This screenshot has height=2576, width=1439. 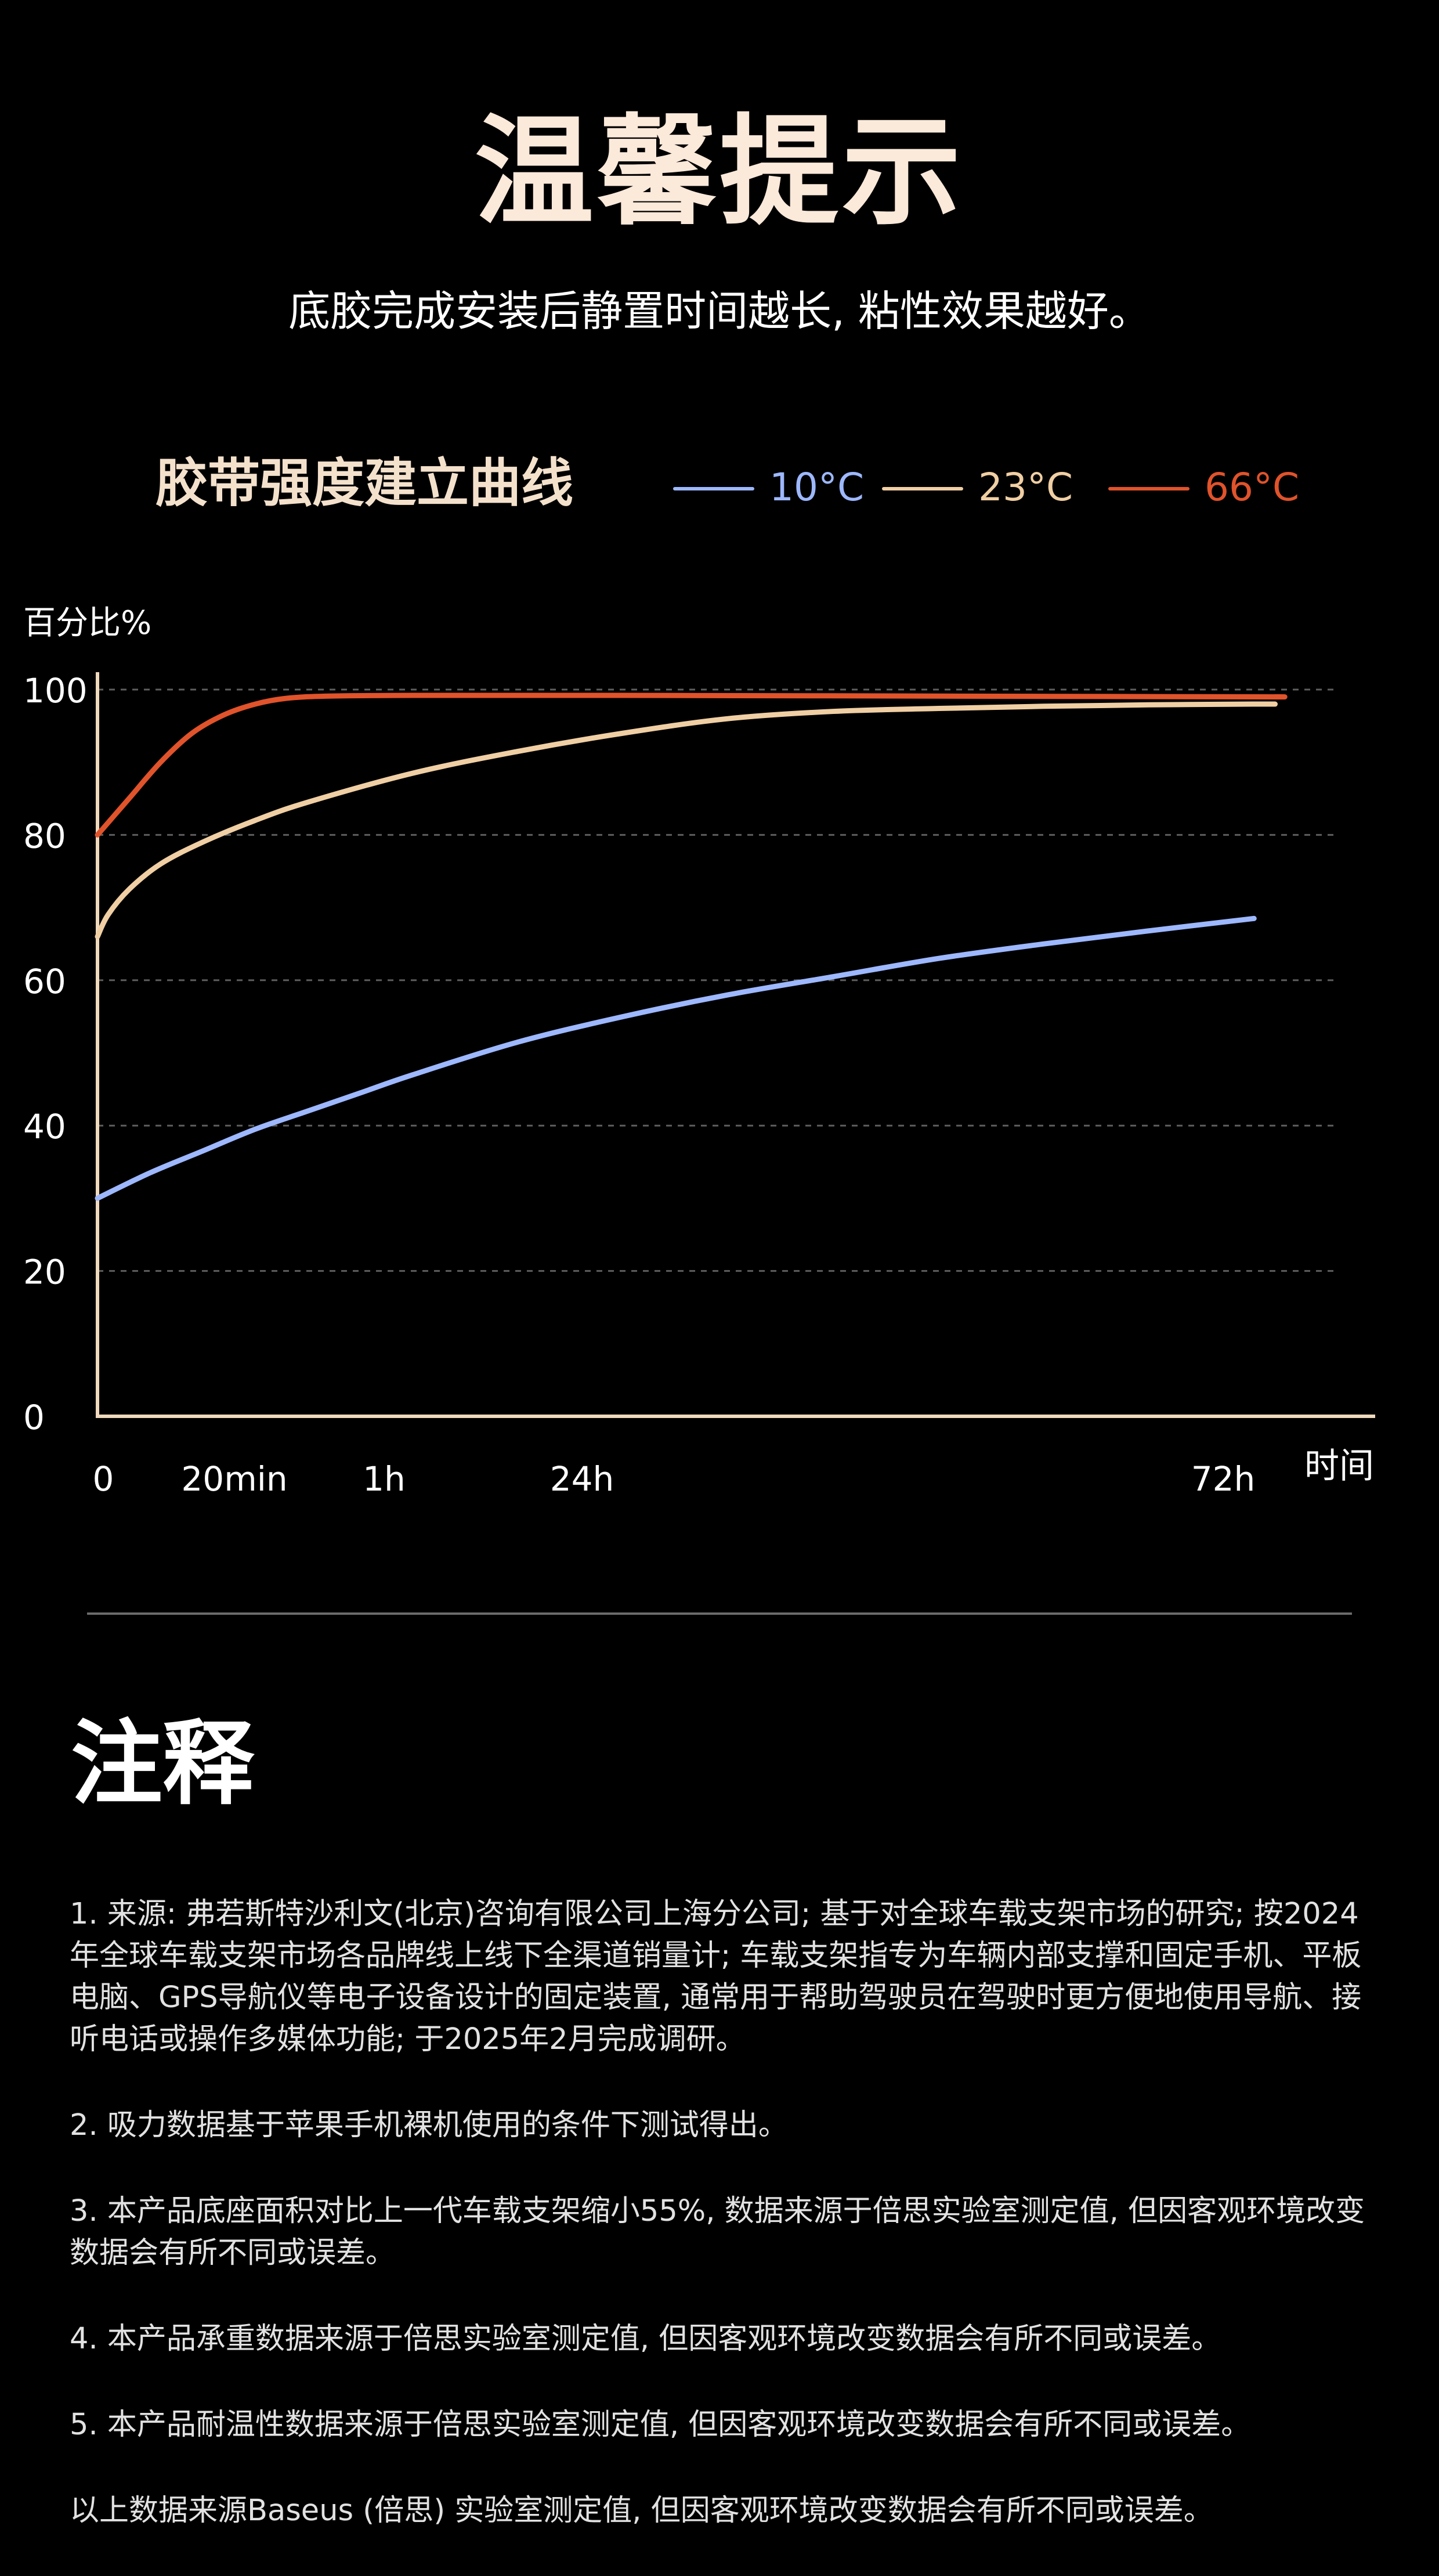 What do you see at coordinates (364, 484) in the screenshot?
I see `chart-title: 胶带强度建立曲线` at bounding box center [364, 484].